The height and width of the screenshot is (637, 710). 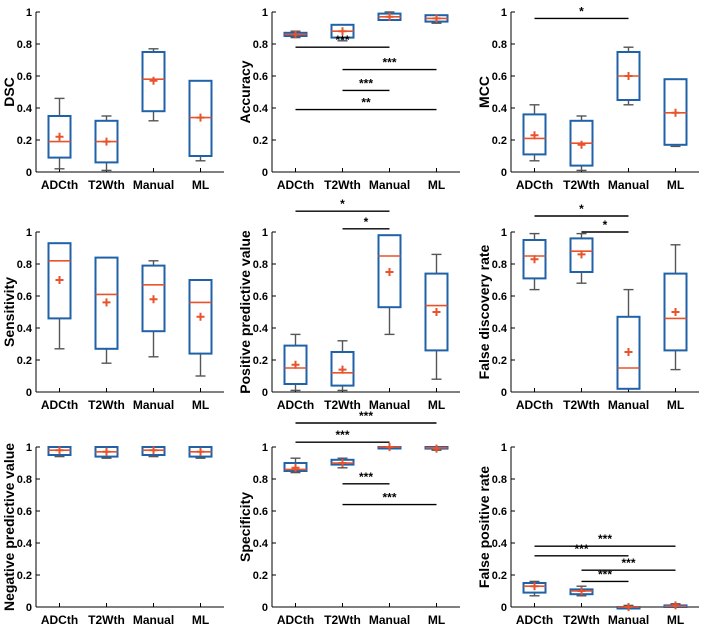 I want to click on y-axis-title: Specificity, so click(x=245, y=527).